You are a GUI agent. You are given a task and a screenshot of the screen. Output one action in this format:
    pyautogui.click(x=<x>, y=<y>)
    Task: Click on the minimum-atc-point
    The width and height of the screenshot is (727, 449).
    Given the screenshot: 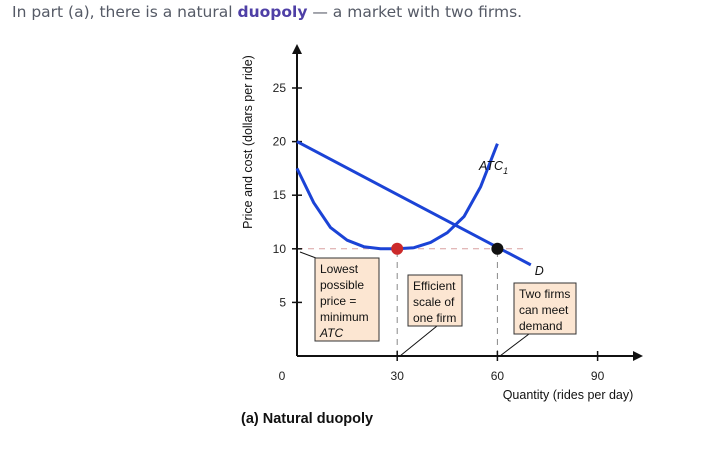 What is the action you would take?
    pyautogui.click(x=397, y=248)
    